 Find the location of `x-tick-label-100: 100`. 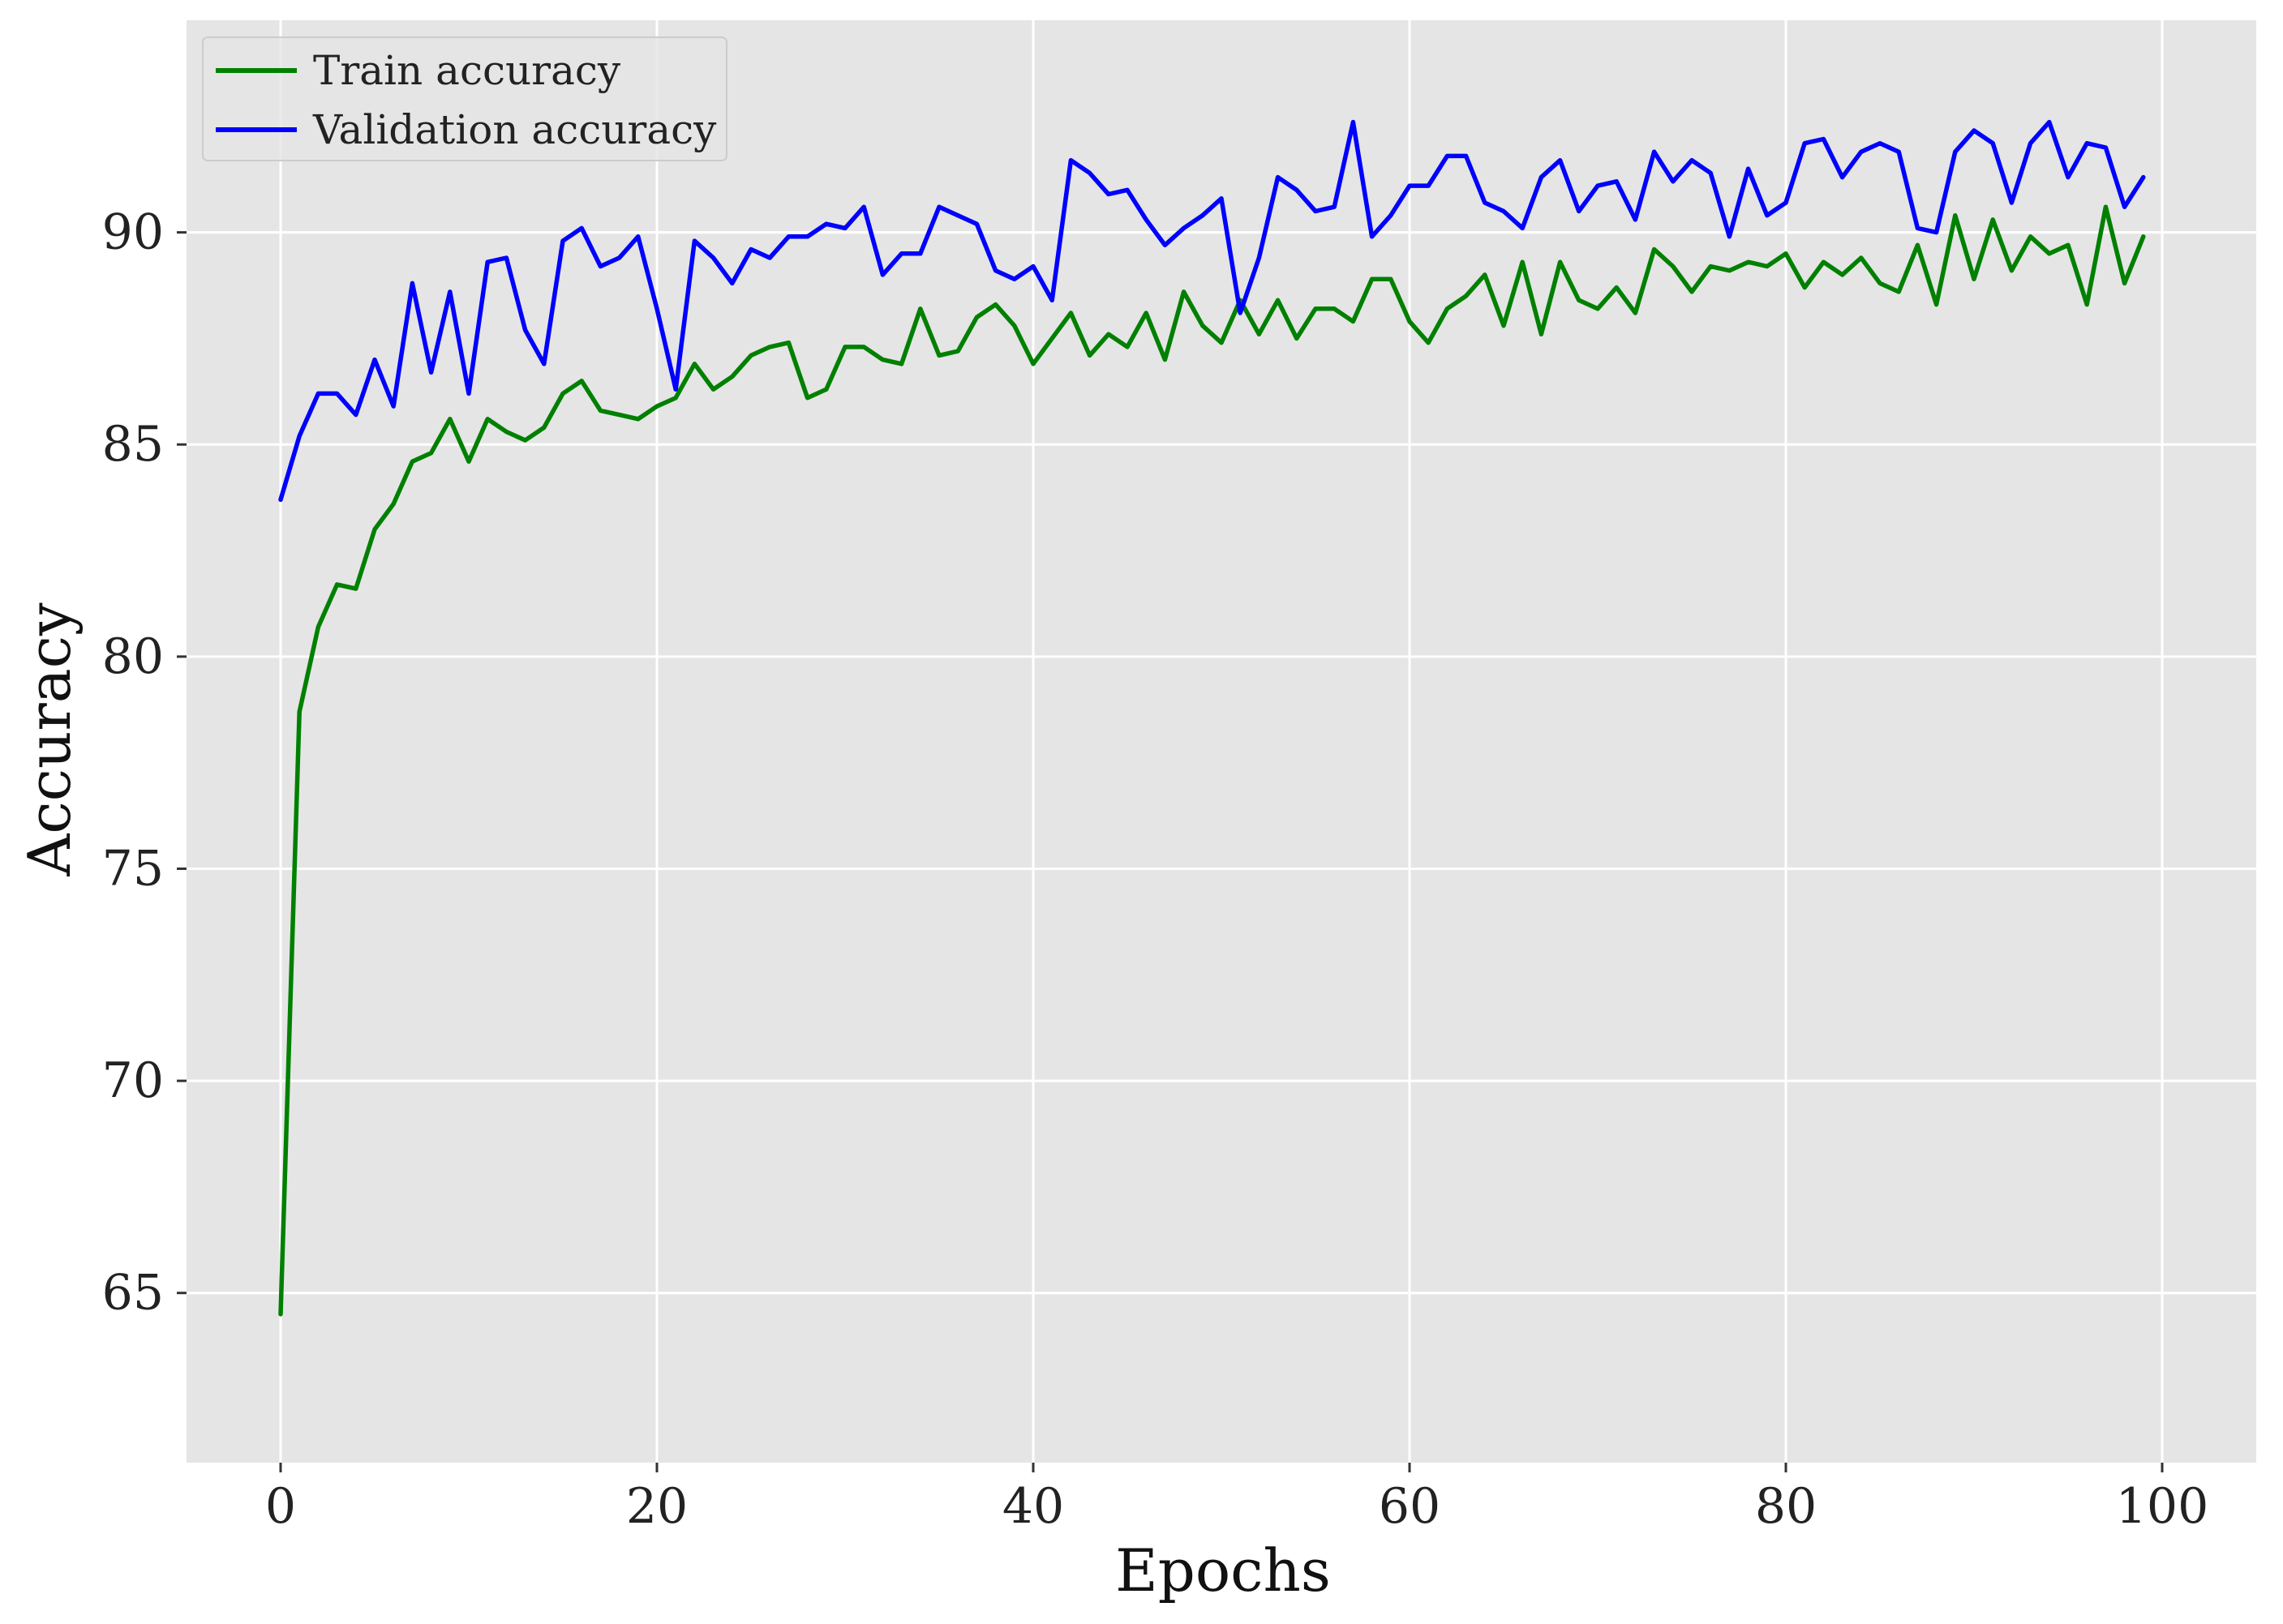

x-tick-label-100: 100 is located at coordinates (2162, 1507).